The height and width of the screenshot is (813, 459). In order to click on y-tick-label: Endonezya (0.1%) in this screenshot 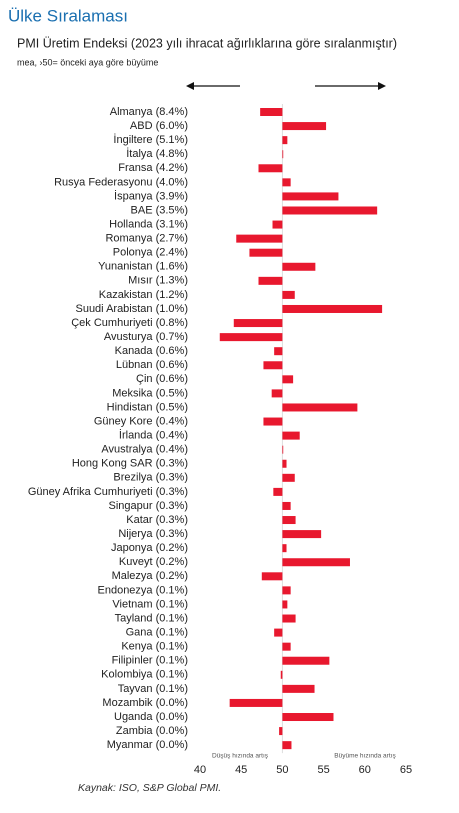, I will do `click(143, 590)`.